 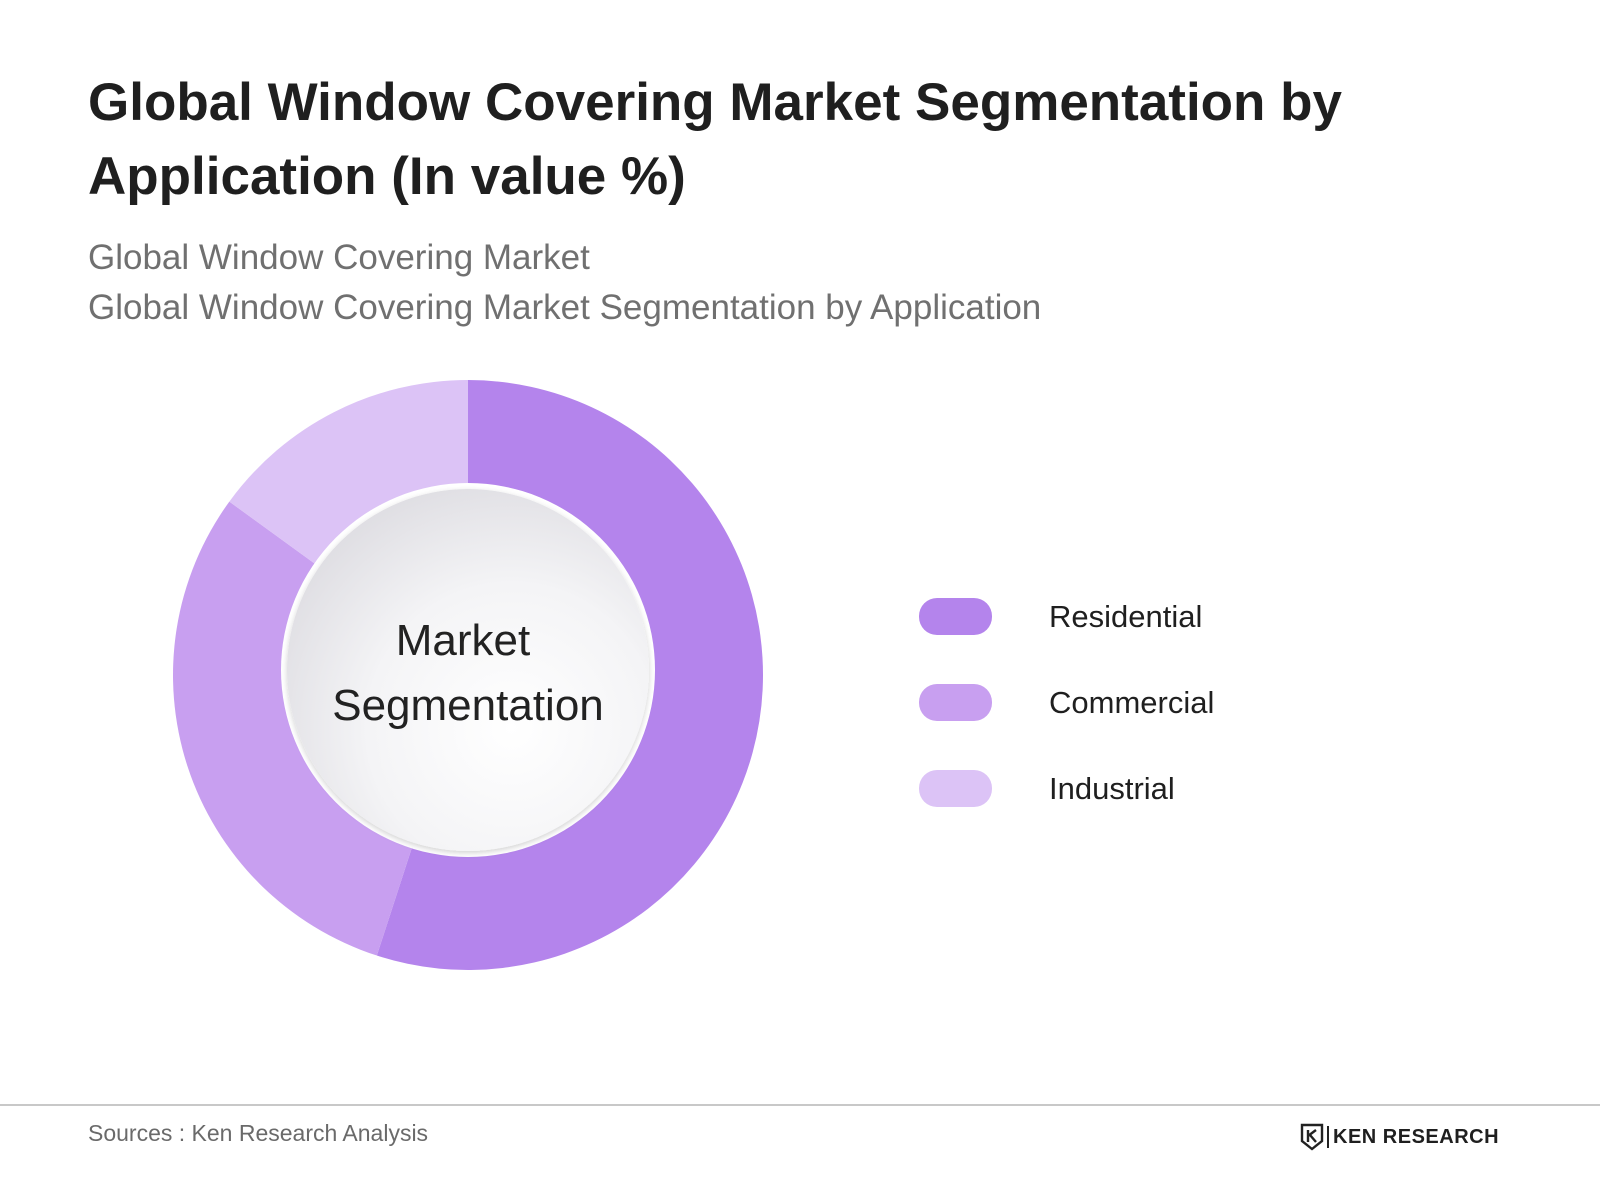 What do you see at coordinates (1312, 1137) in the screenshot?
I see `ken-research-logo-icon` at bounding box center [1312, 1137].